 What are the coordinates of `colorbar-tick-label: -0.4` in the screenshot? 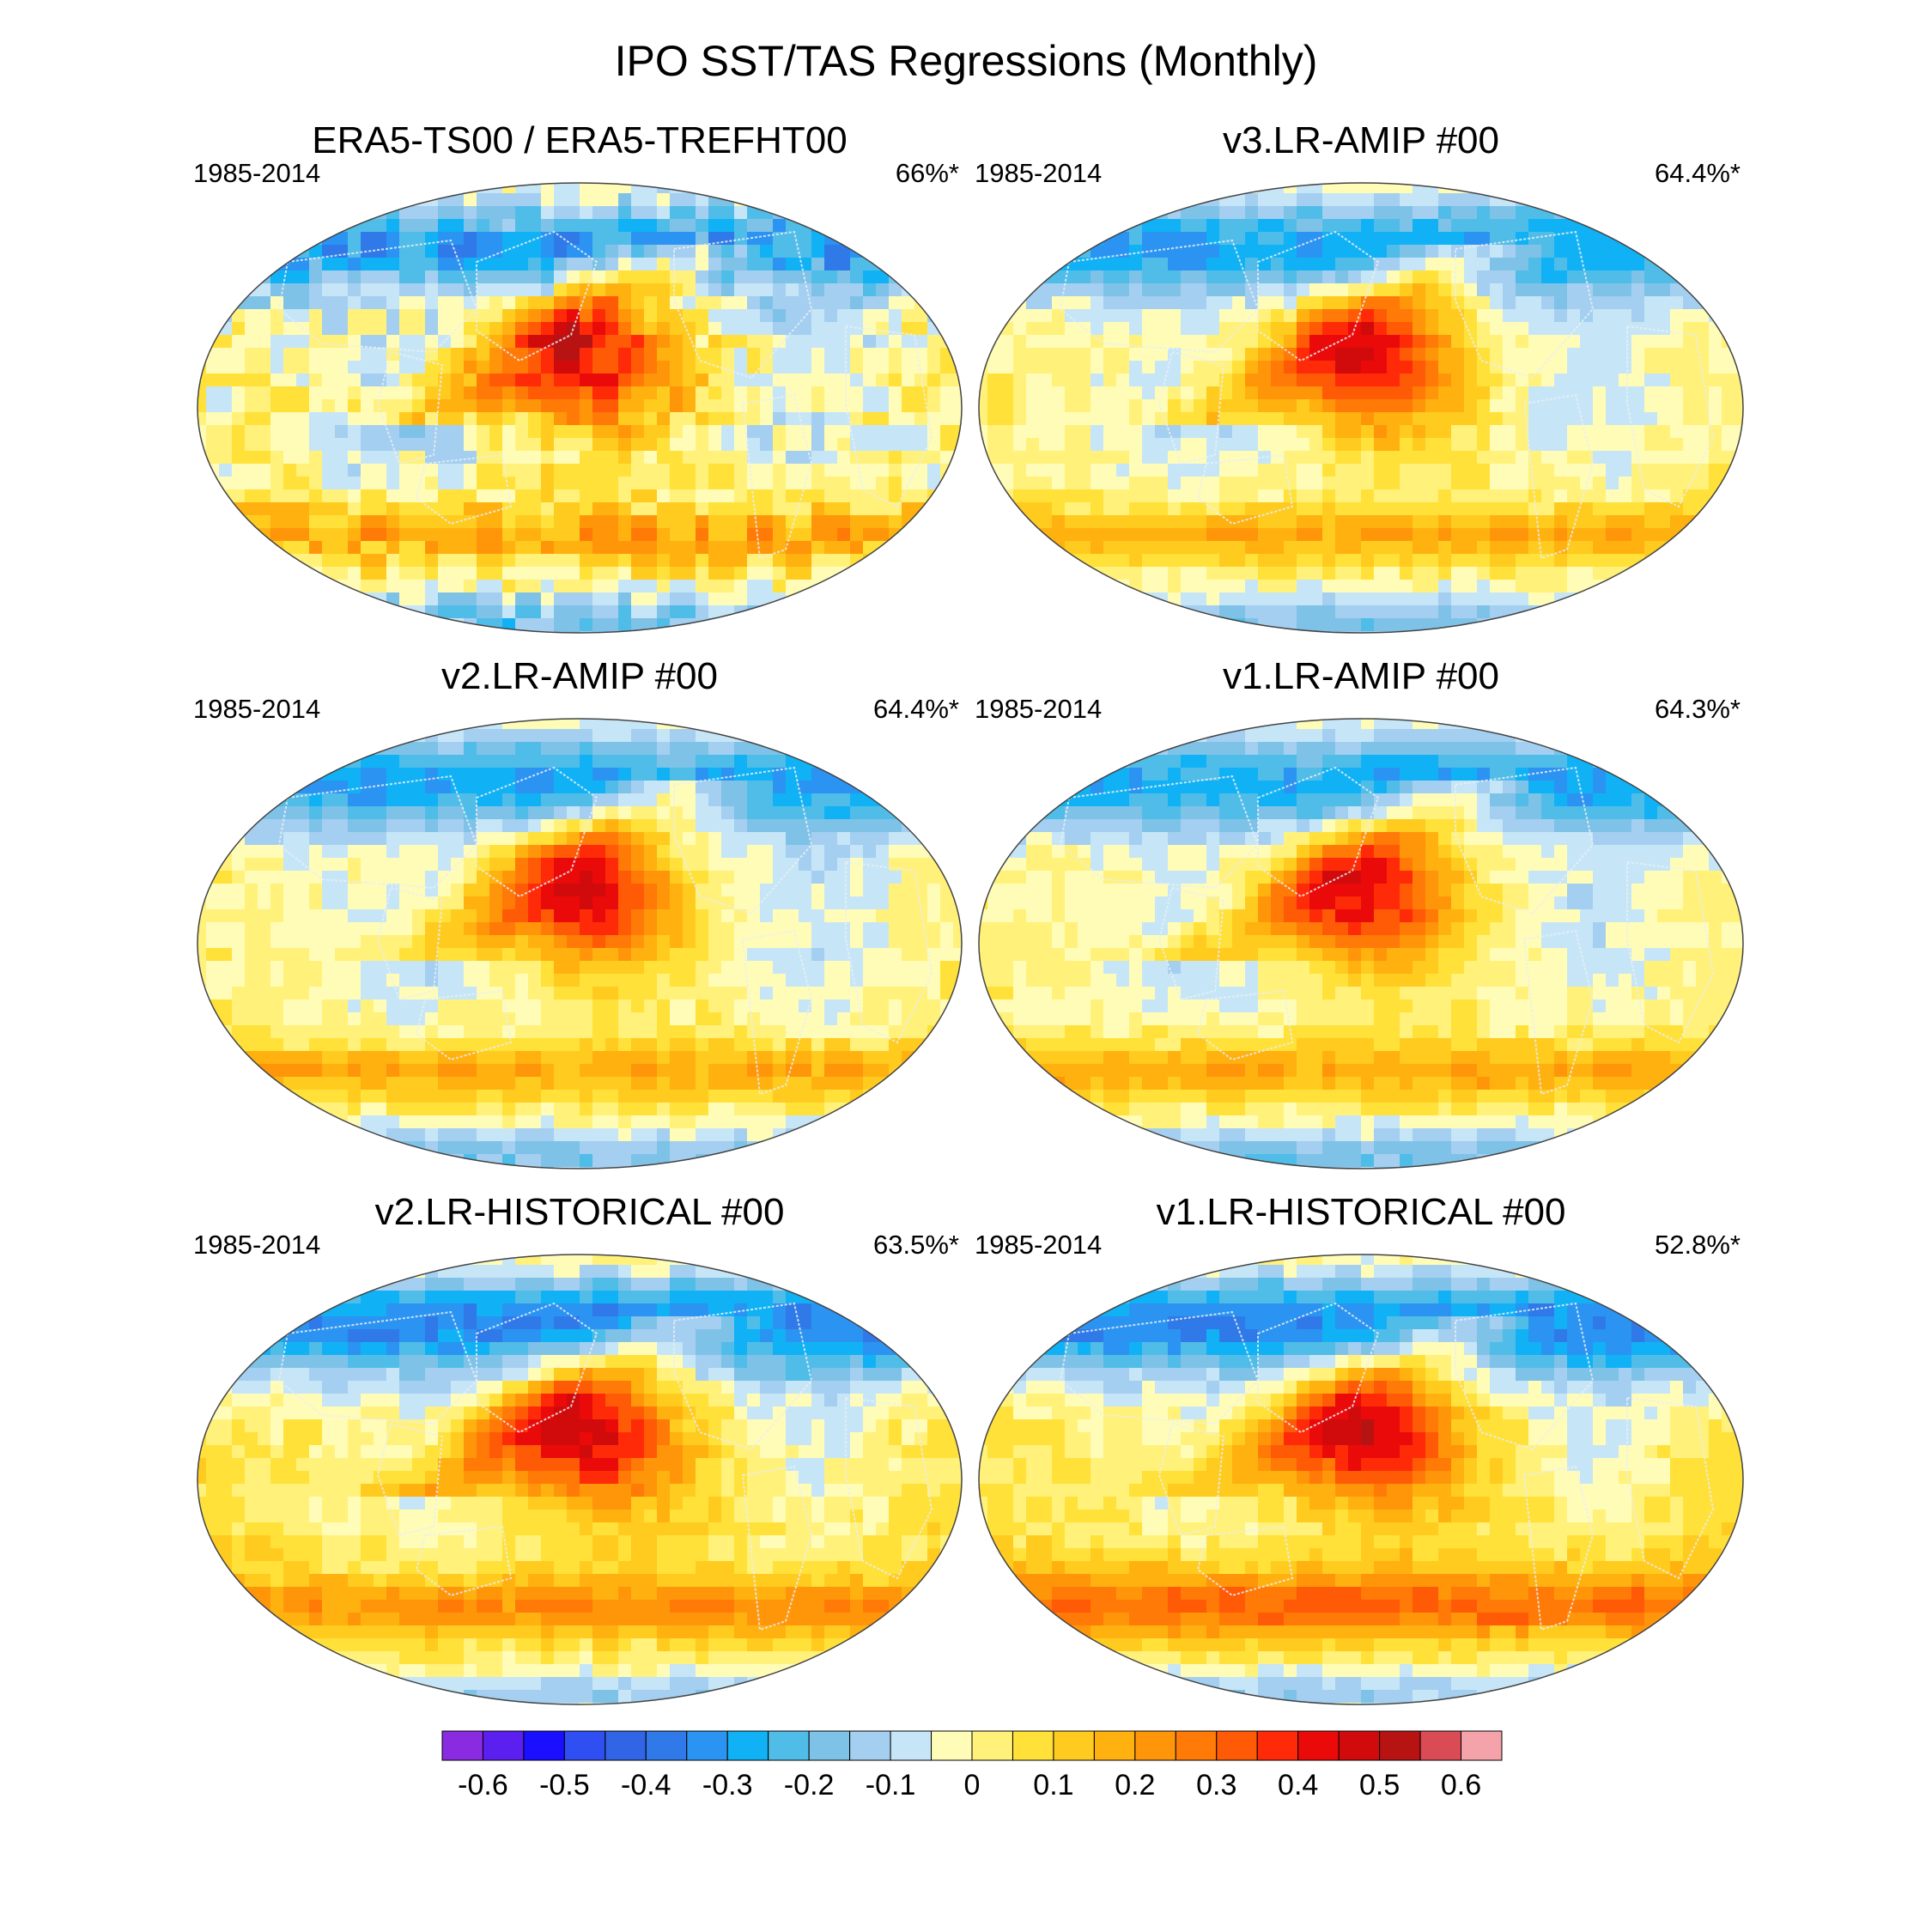 It's located at (646, 1785).